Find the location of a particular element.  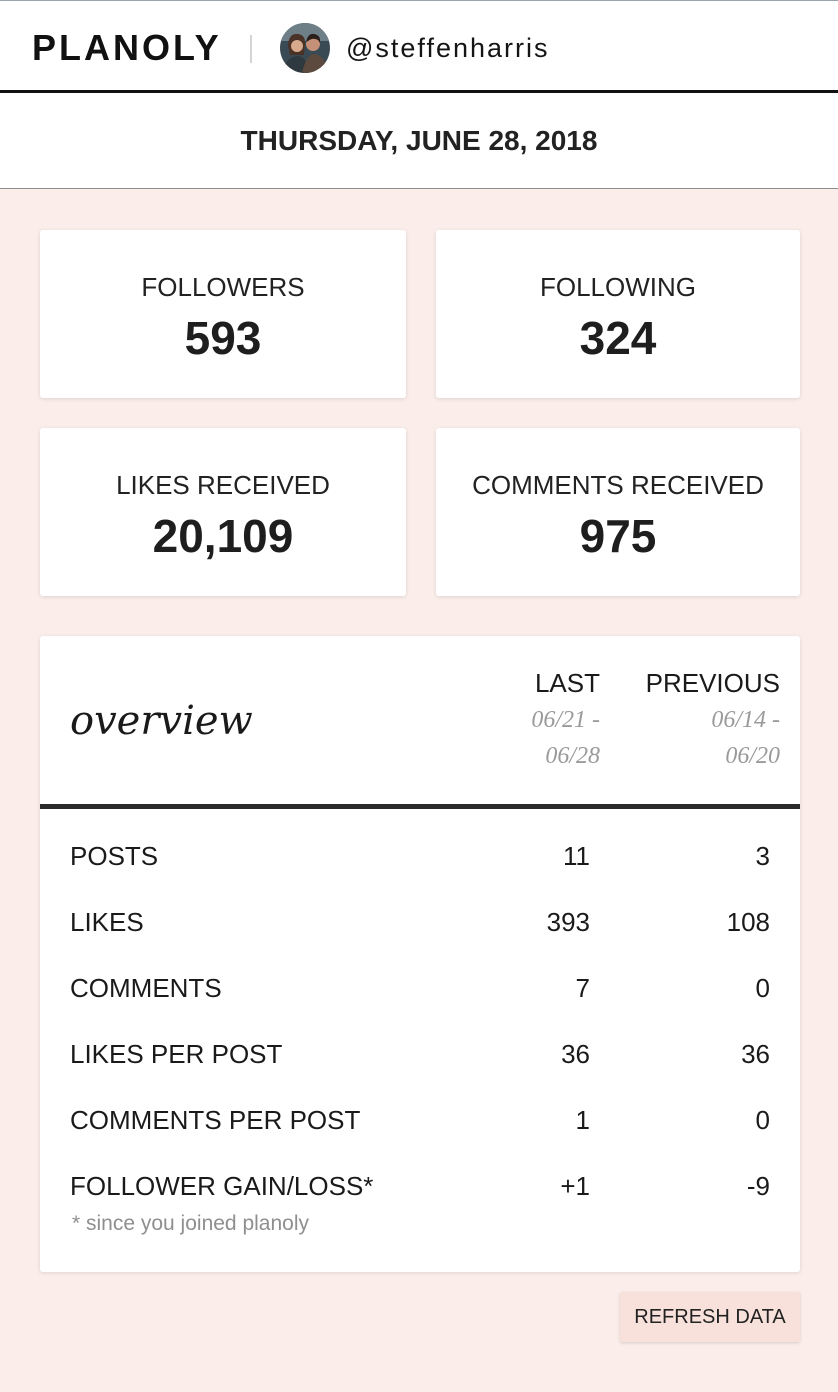

row-last-follower-gain-loss: +1 is located at coordinates (575, 1186).